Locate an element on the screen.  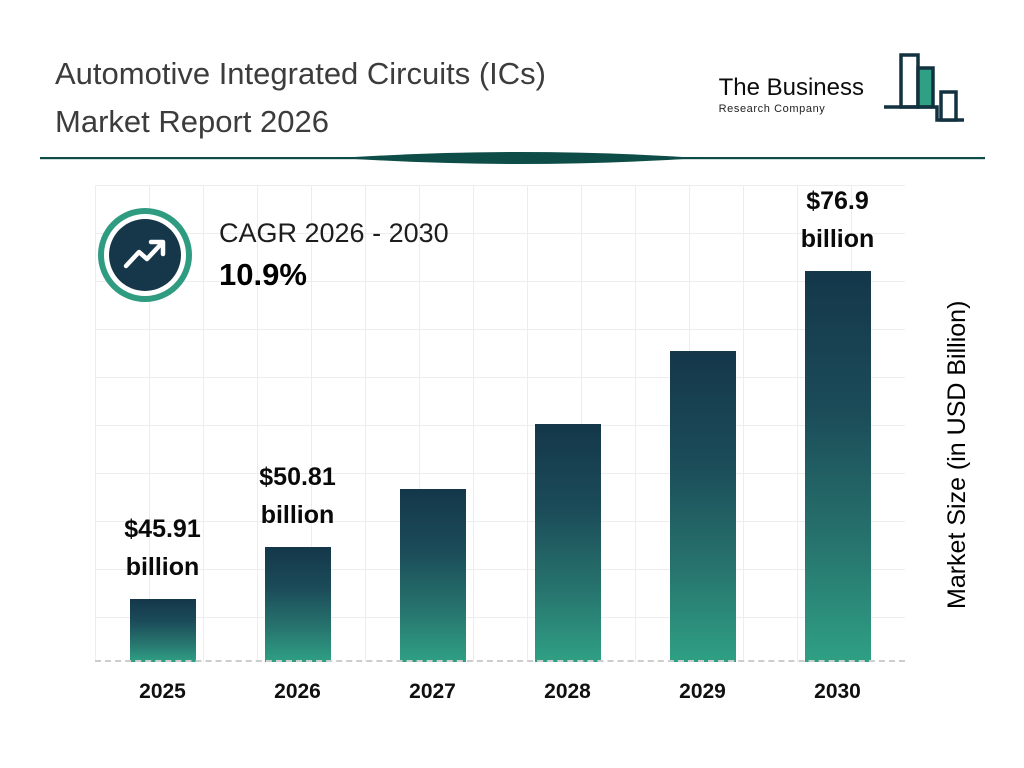
y-axis-title: Market Size (in USD Billion) is located at coordinates (957, 455).